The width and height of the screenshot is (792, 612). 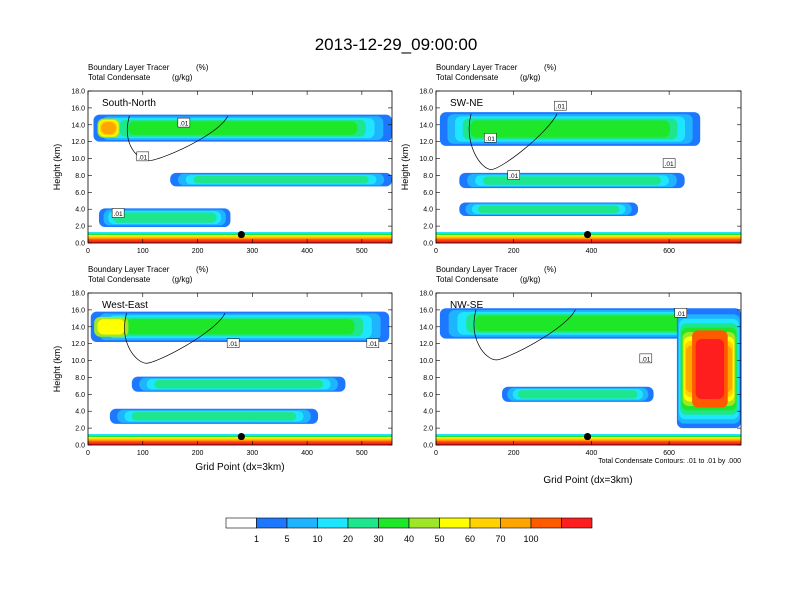 What do you see at coordinates (256, 539) in the screenshot?
I see `colorbar-label: 1` at bounding box center [256, 539].